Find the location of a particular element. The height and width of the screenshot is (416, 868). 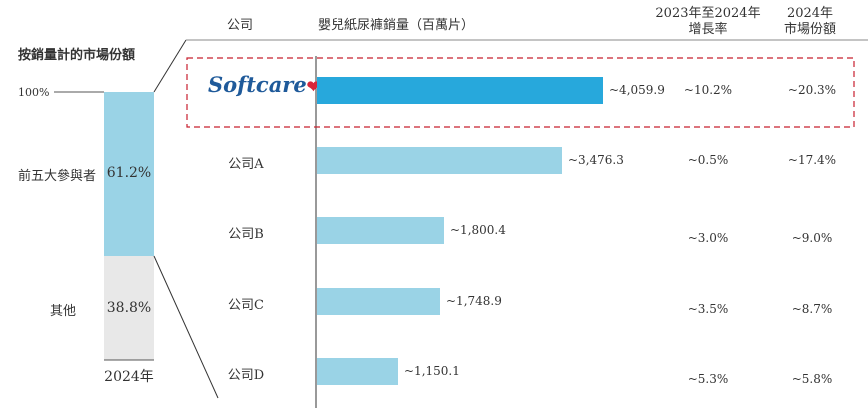

connector-top is located at coordinates (170, 66).